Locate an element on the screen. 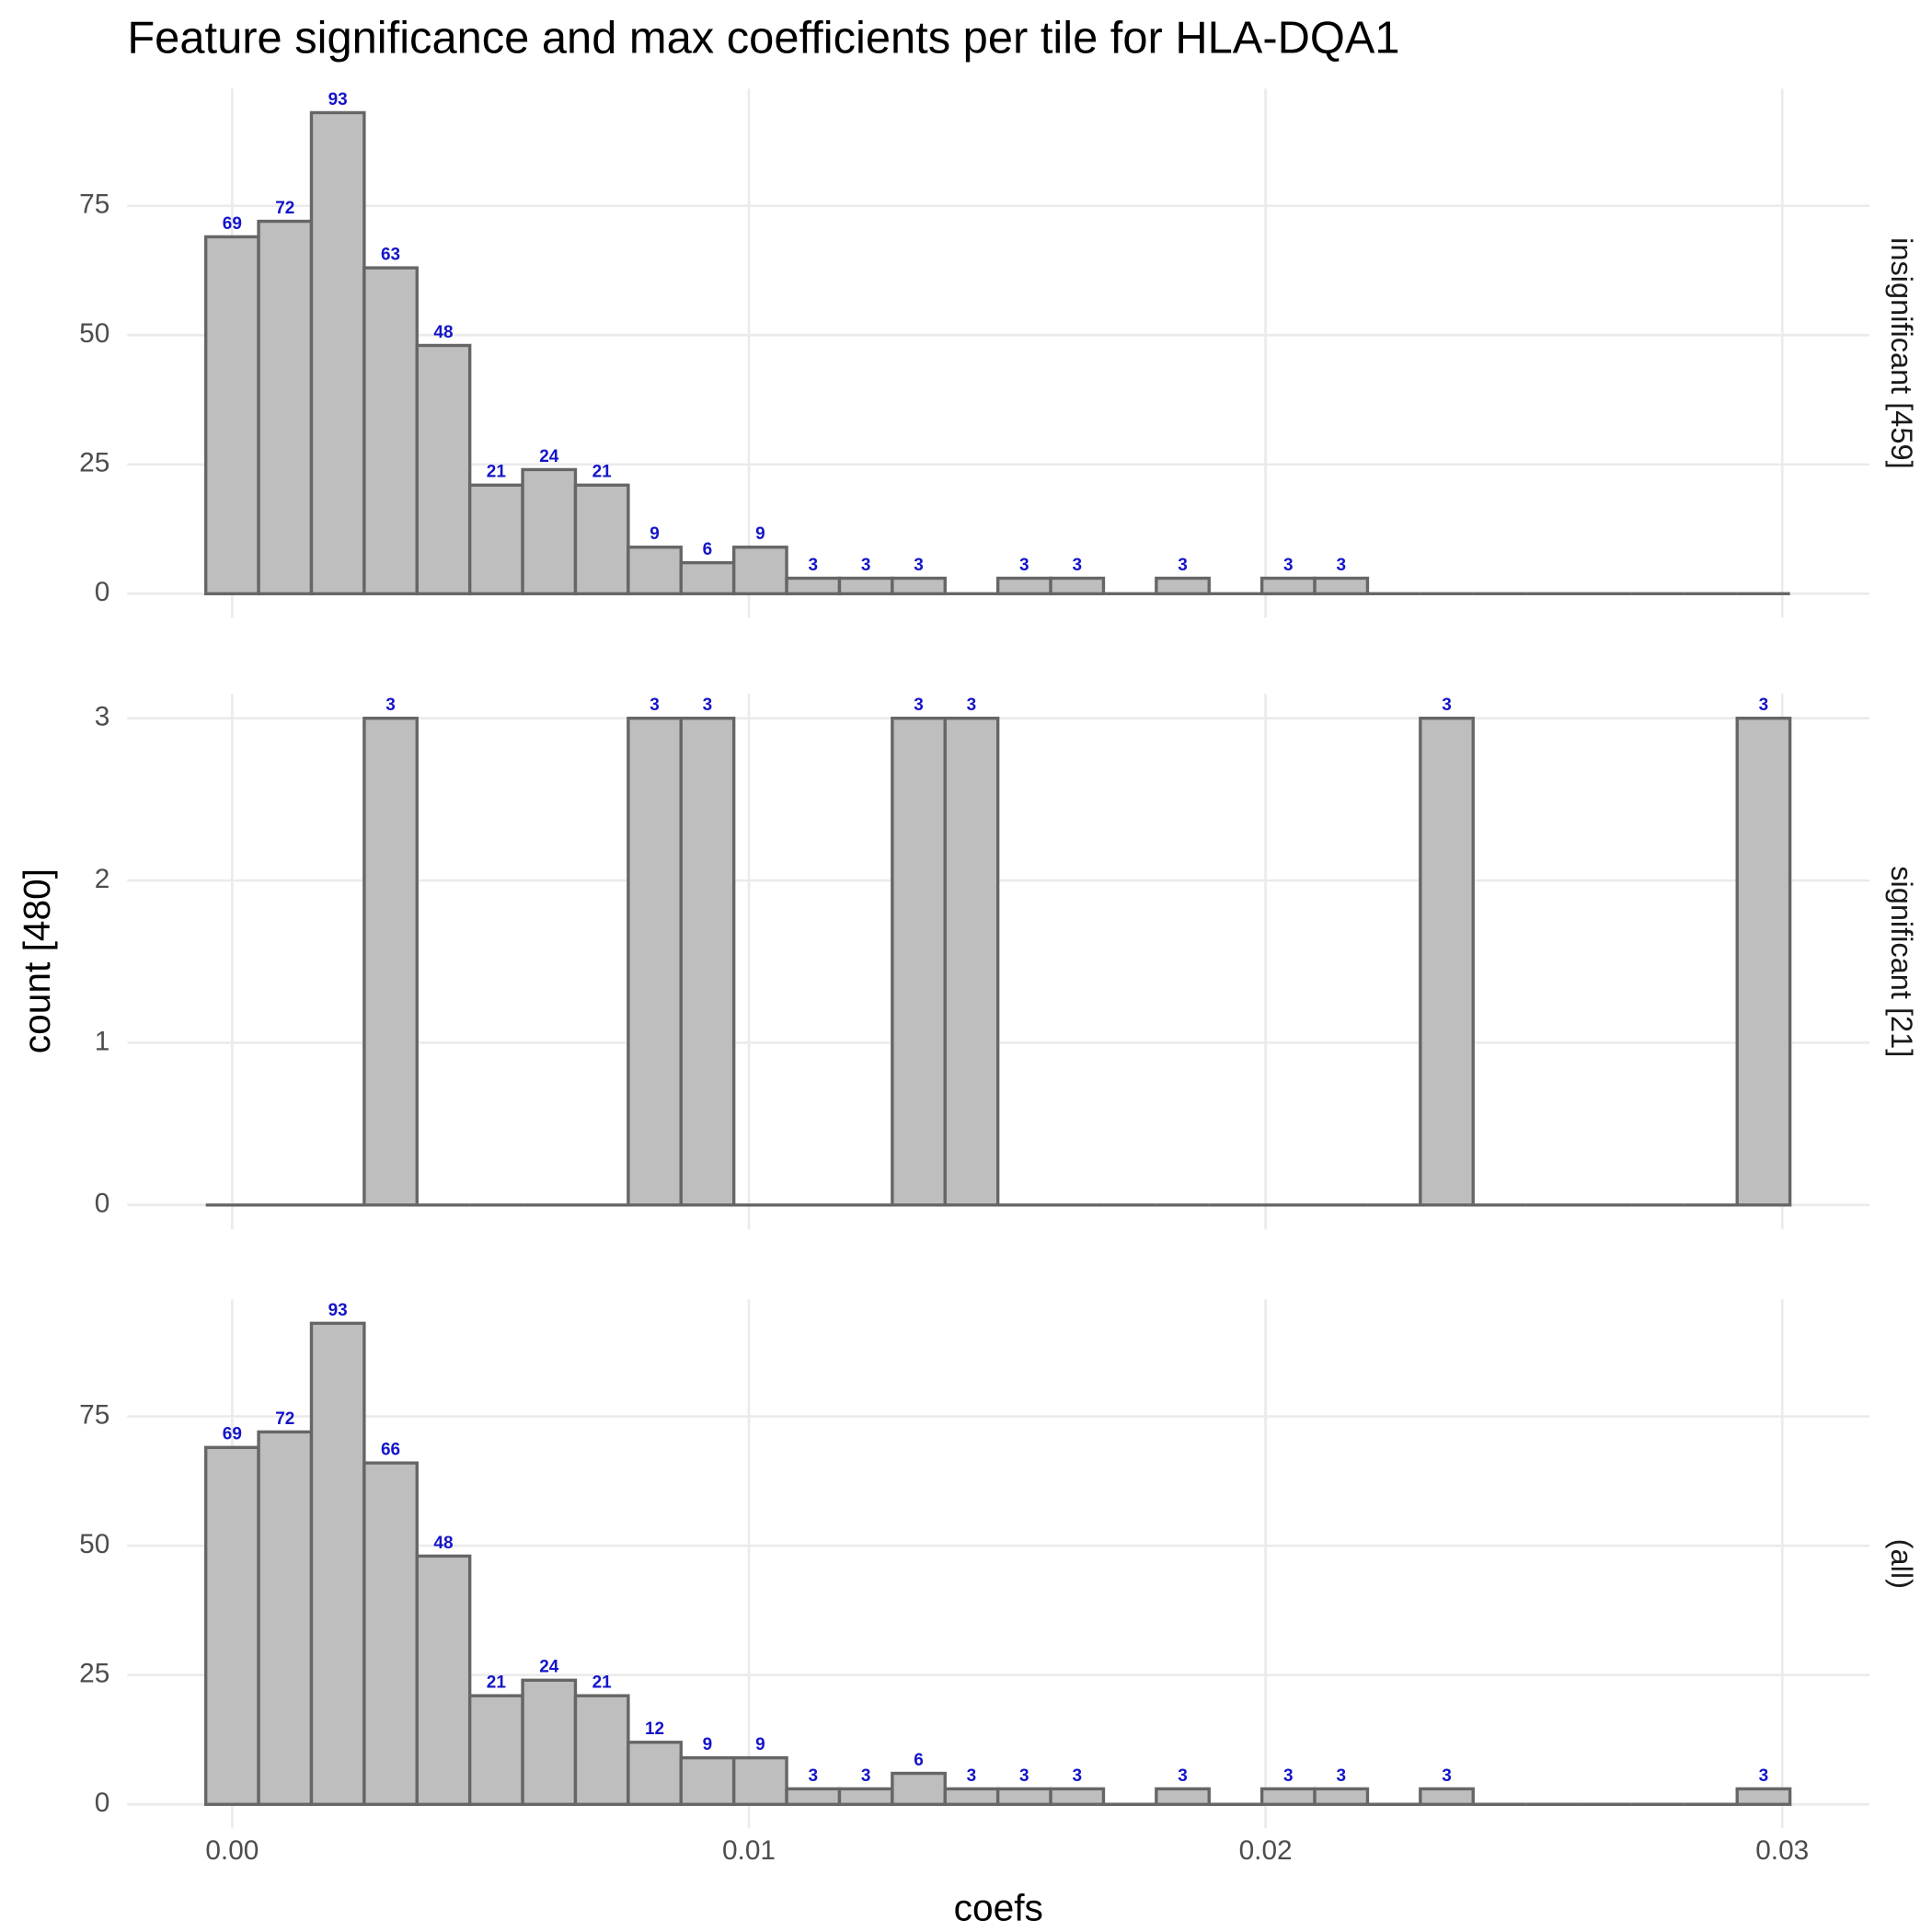 This screenshot has height=1932, width=1932. facet-label: (all) is located at coordinates (1901, 1564).